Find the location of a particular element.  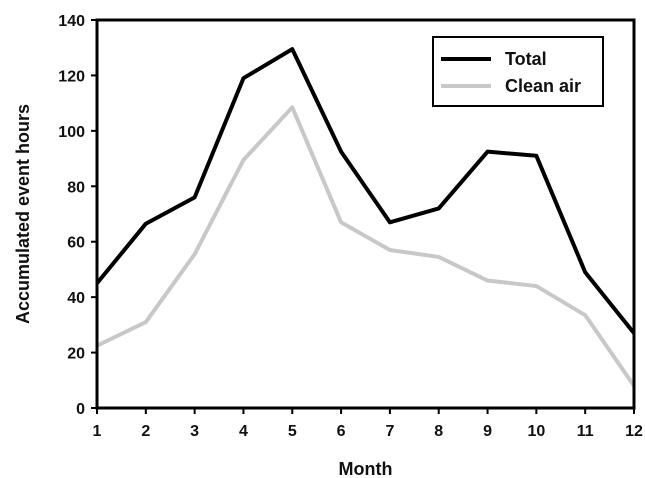

x-tick-label: 8 is located at coordinates (438, 431).